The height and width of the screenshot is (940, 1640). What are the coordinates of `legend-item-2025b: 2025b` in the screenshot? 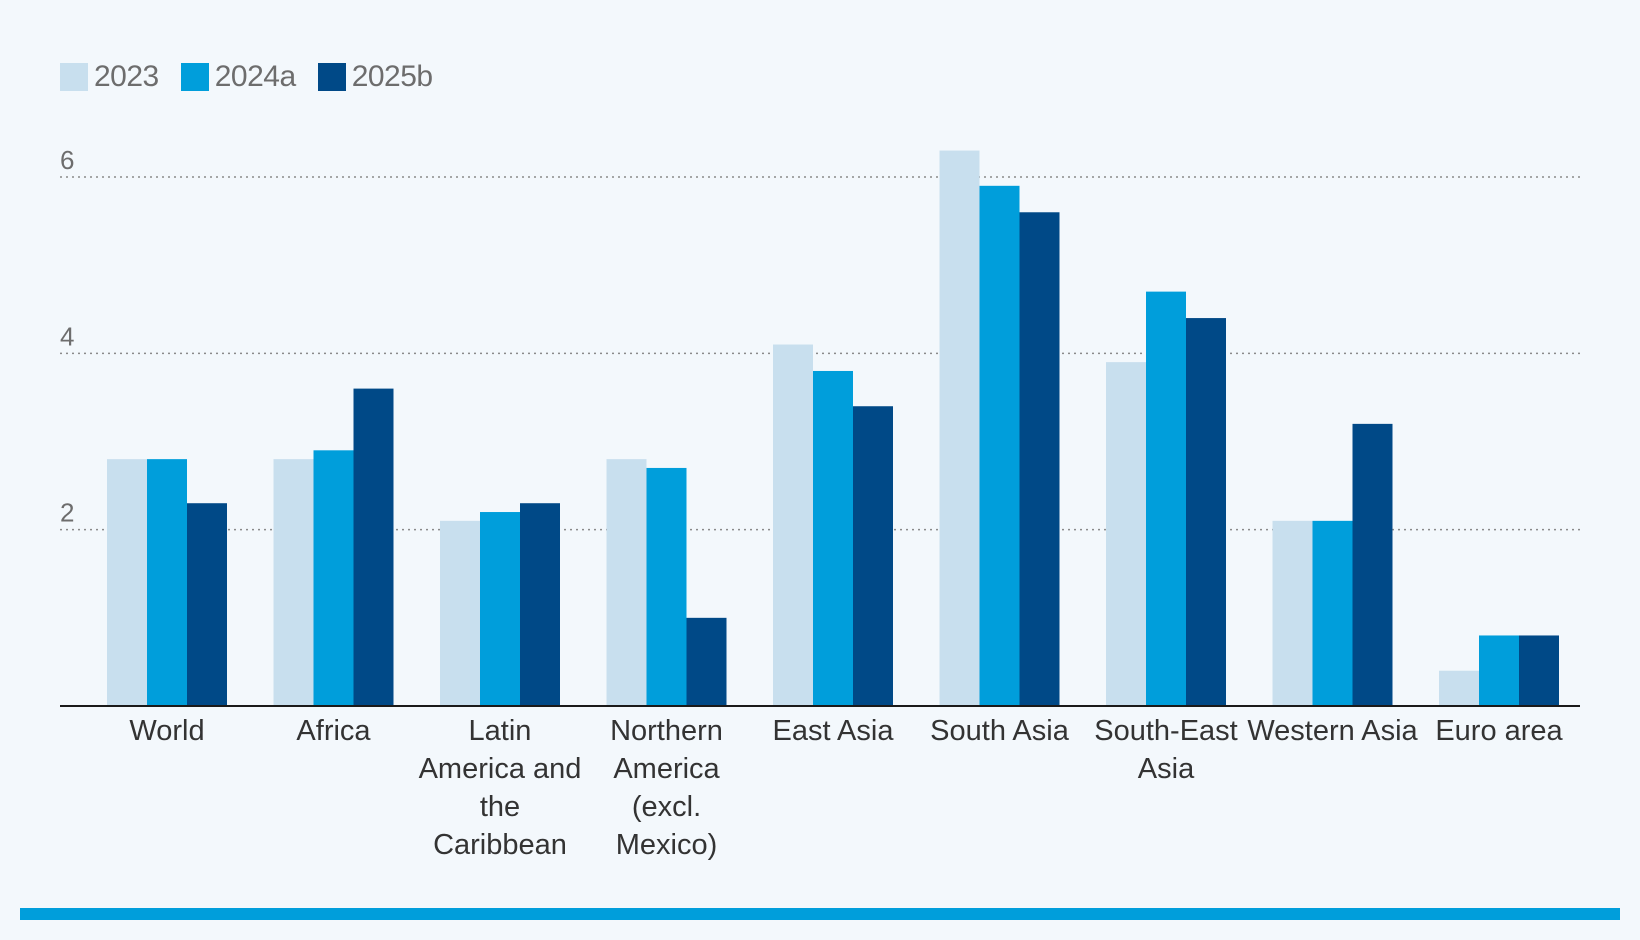 It's located at (375, 77).